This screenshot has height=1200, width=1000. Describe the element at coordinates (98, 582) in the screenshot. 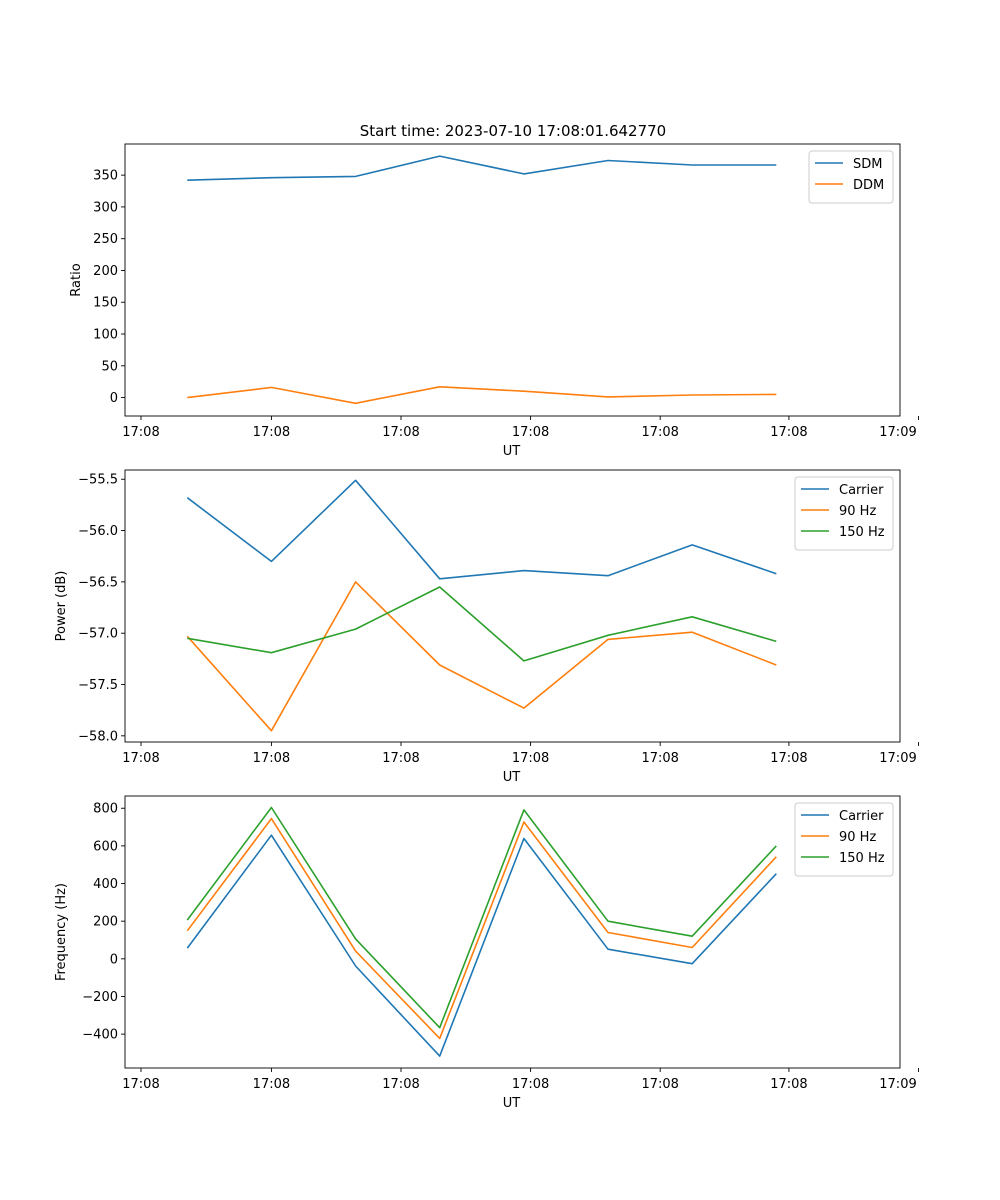

I see `y-tick-label: −56.5` at that location.